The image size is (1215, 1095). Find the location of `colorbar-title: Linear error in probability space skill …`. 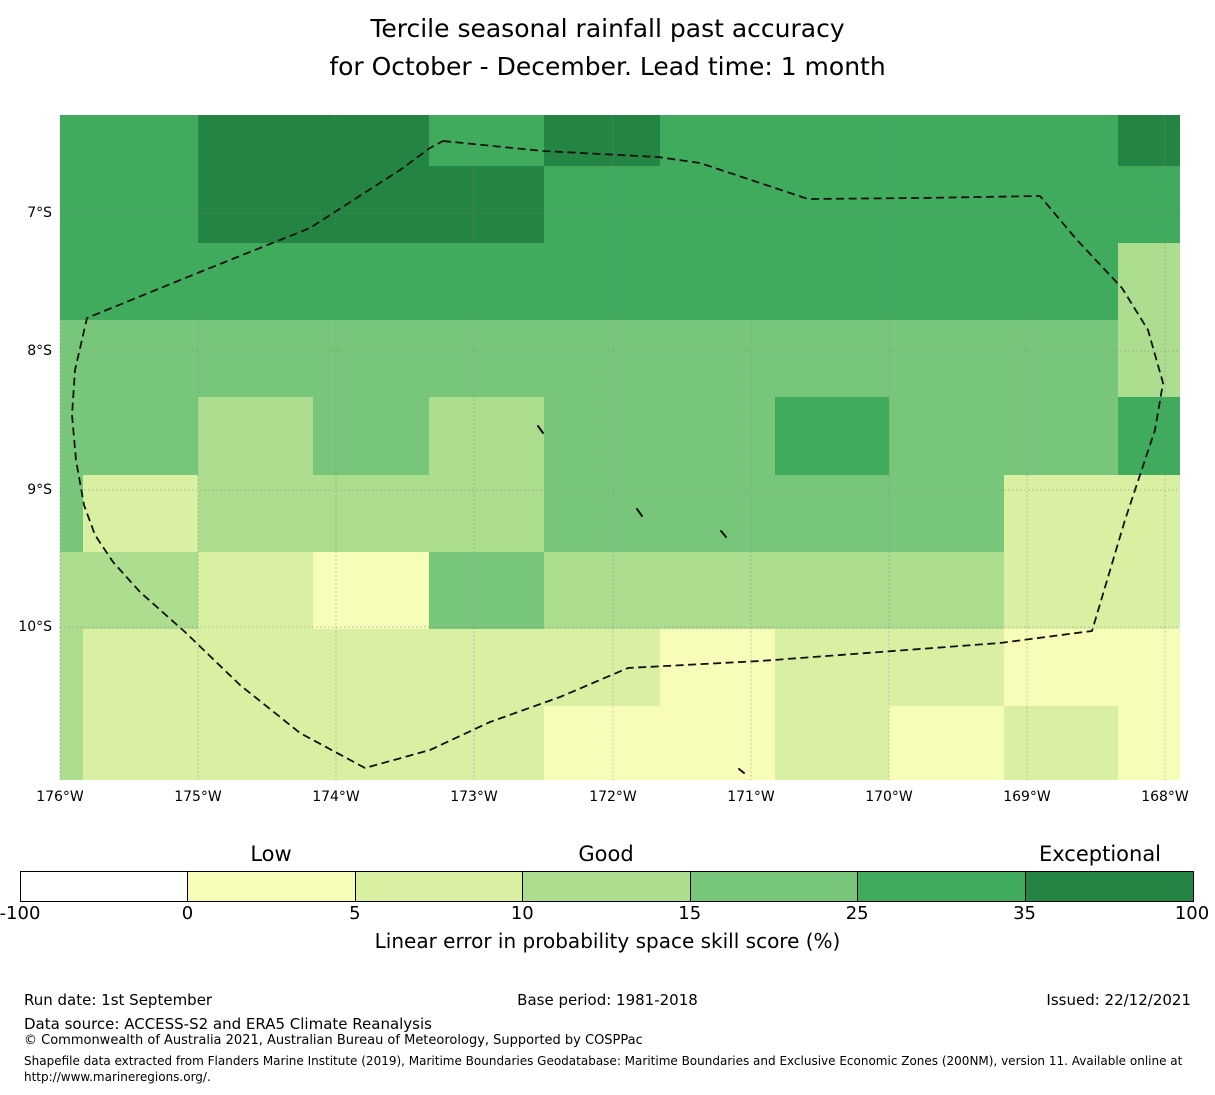

colorbar-title: Linear error in probability space skill … is located at coordinates (607, 941).